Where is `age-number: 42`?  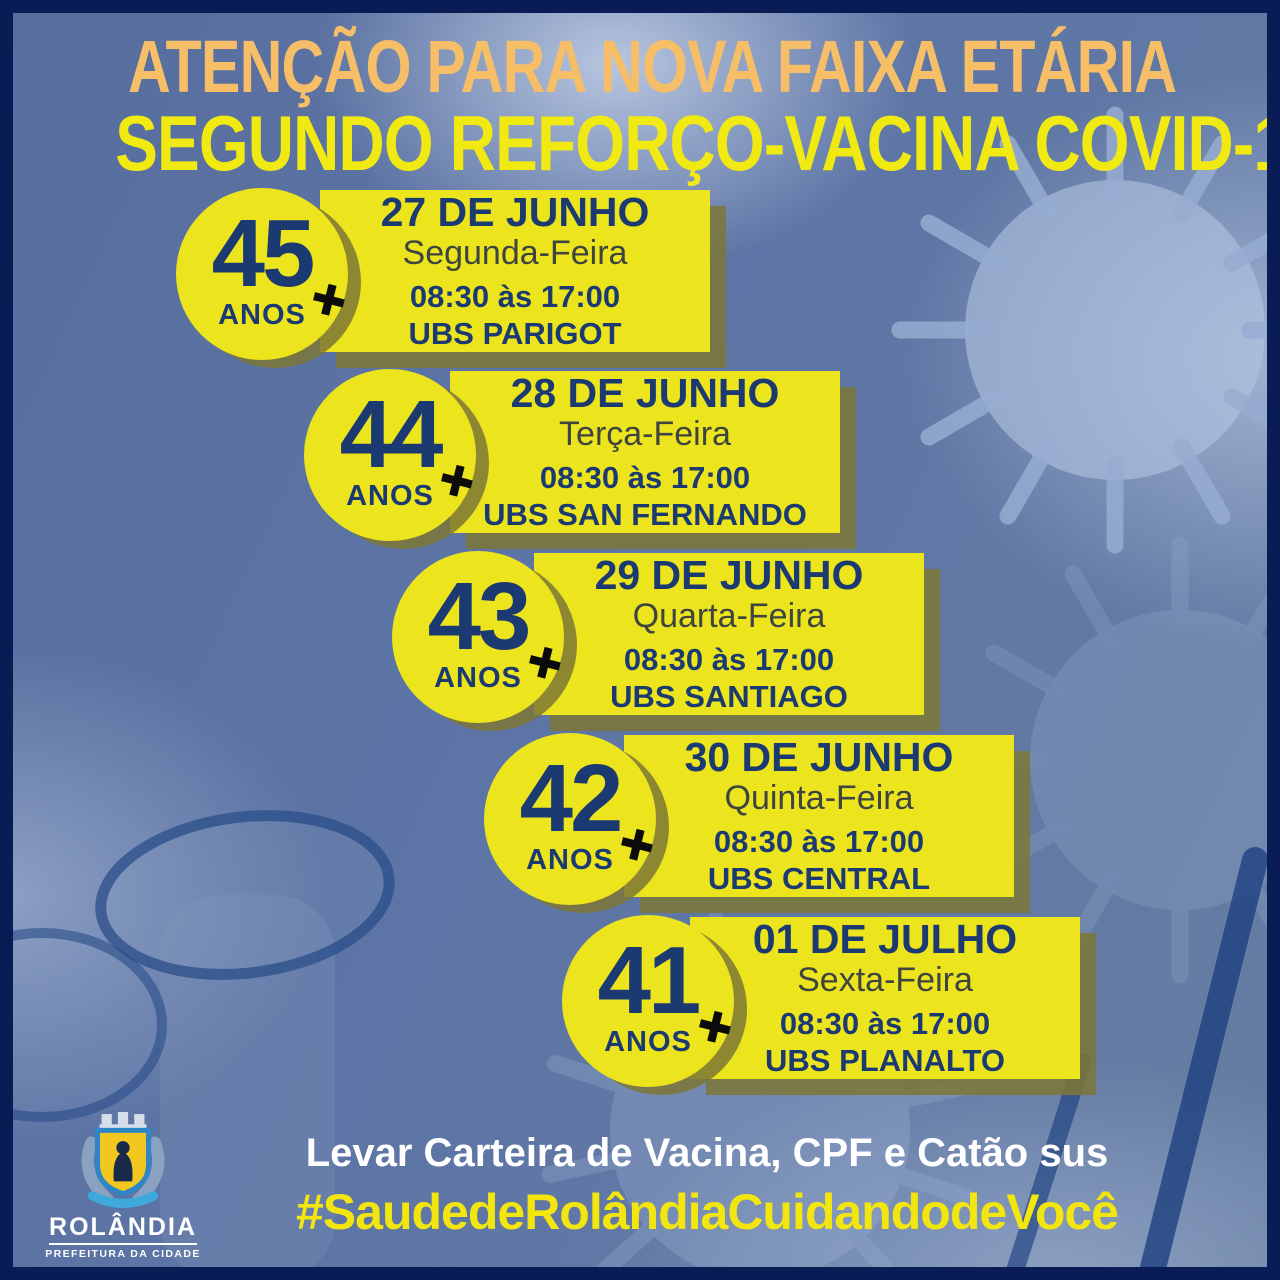
age-number: 42 is located at coordinates (571, 799).